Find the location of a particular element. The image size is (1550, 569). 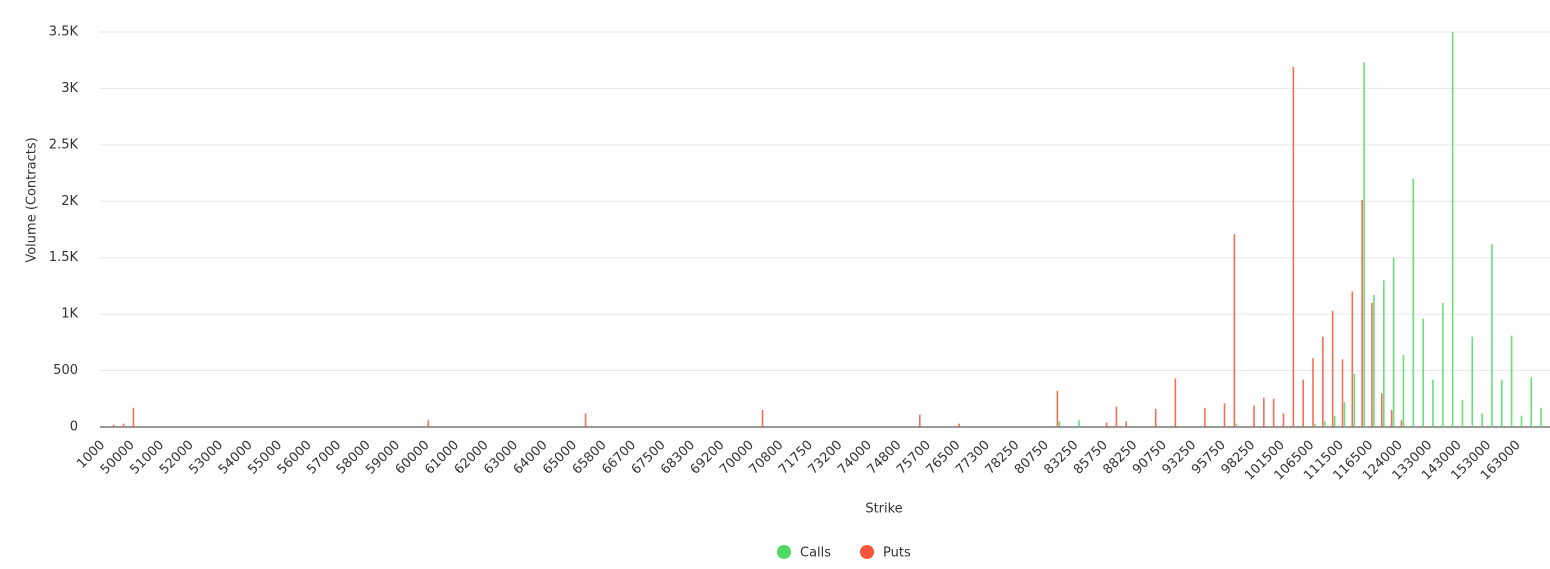

y-tick-label: 2.5K is located at coordinates (64, 144).